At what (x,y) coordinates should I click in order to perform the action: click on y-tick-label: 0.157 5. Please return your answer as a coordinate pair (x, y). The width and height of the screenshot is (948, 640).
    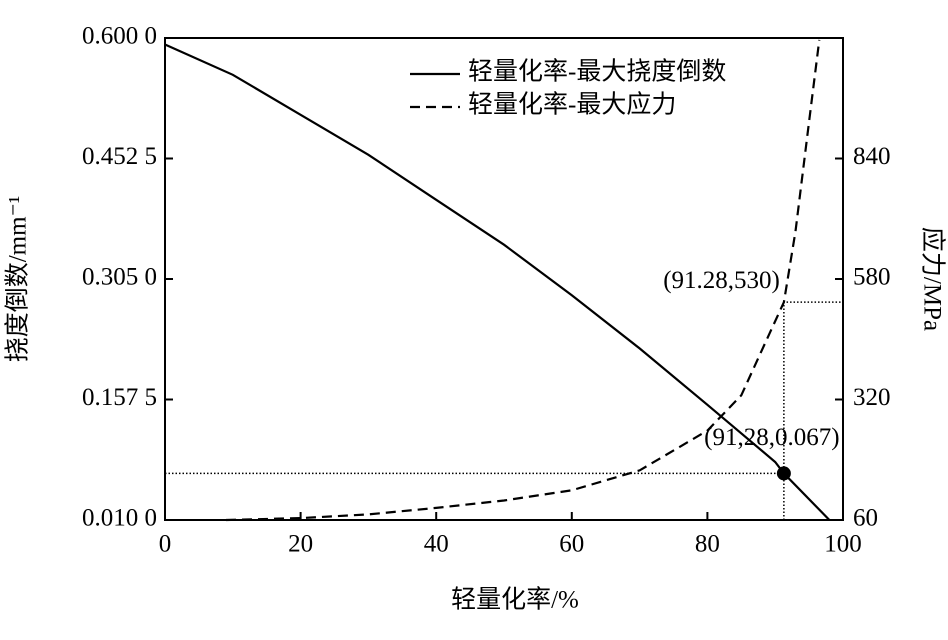
    Looking at the image, I should click on (119, 397).